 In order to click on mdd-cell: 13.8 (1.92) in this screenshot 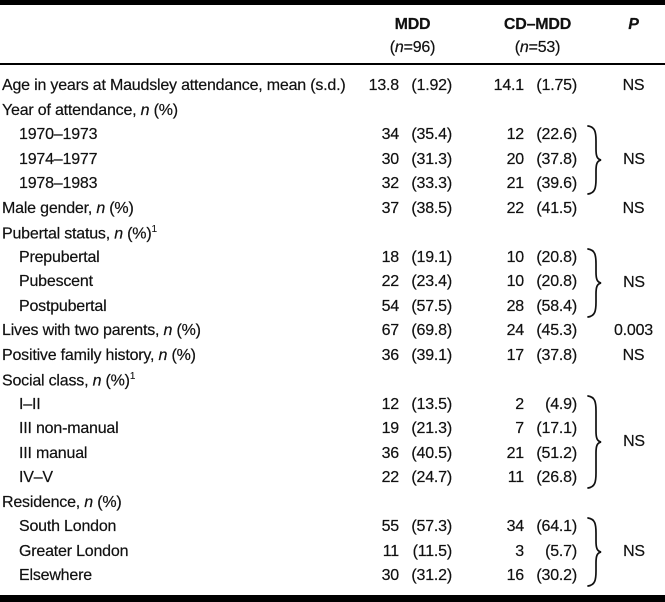, I will do `click(405, 86)`.